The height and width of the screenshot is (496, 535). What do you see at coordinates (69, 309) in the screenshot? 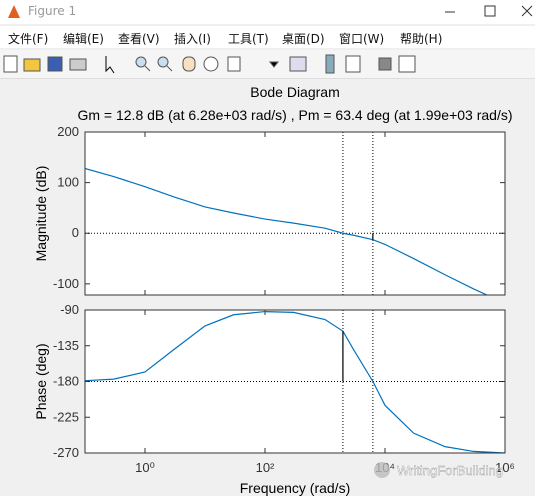
I see `y-tick-label: -90` at bounding box center [69, 309].